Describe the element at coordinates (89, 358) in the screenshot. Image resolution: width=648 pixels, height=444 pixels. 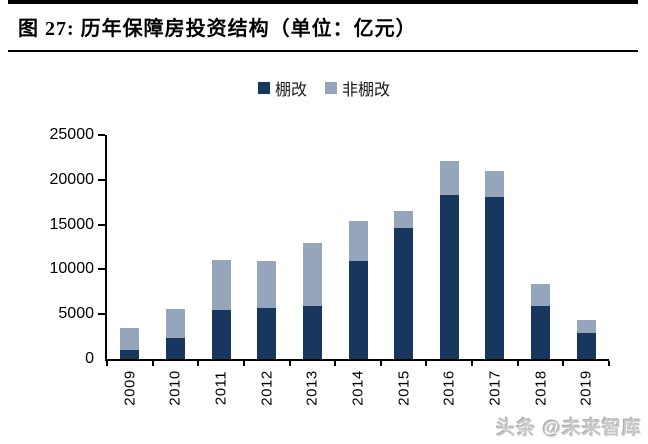
I see `y-axis-label: 0` at that location.